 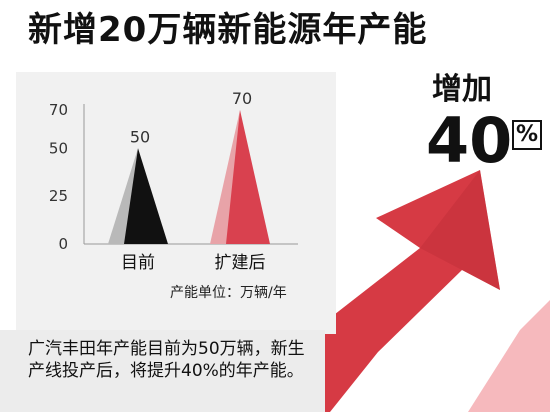 What do you see at coordinates (58, 196) in the screenshot?
I see `y-tick-label: 25` at bounding box center [58, 196].